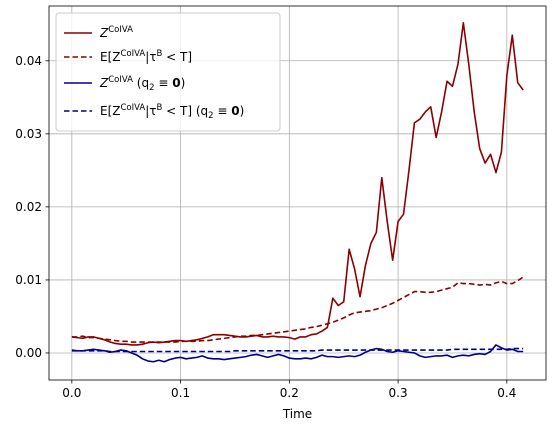 The width and height of the screenshot is (556, 432). What do you see at coordinates (28, 353) in the screenshot?
I see `y-tick-label: 0.00` at bounding box center [28, 353].